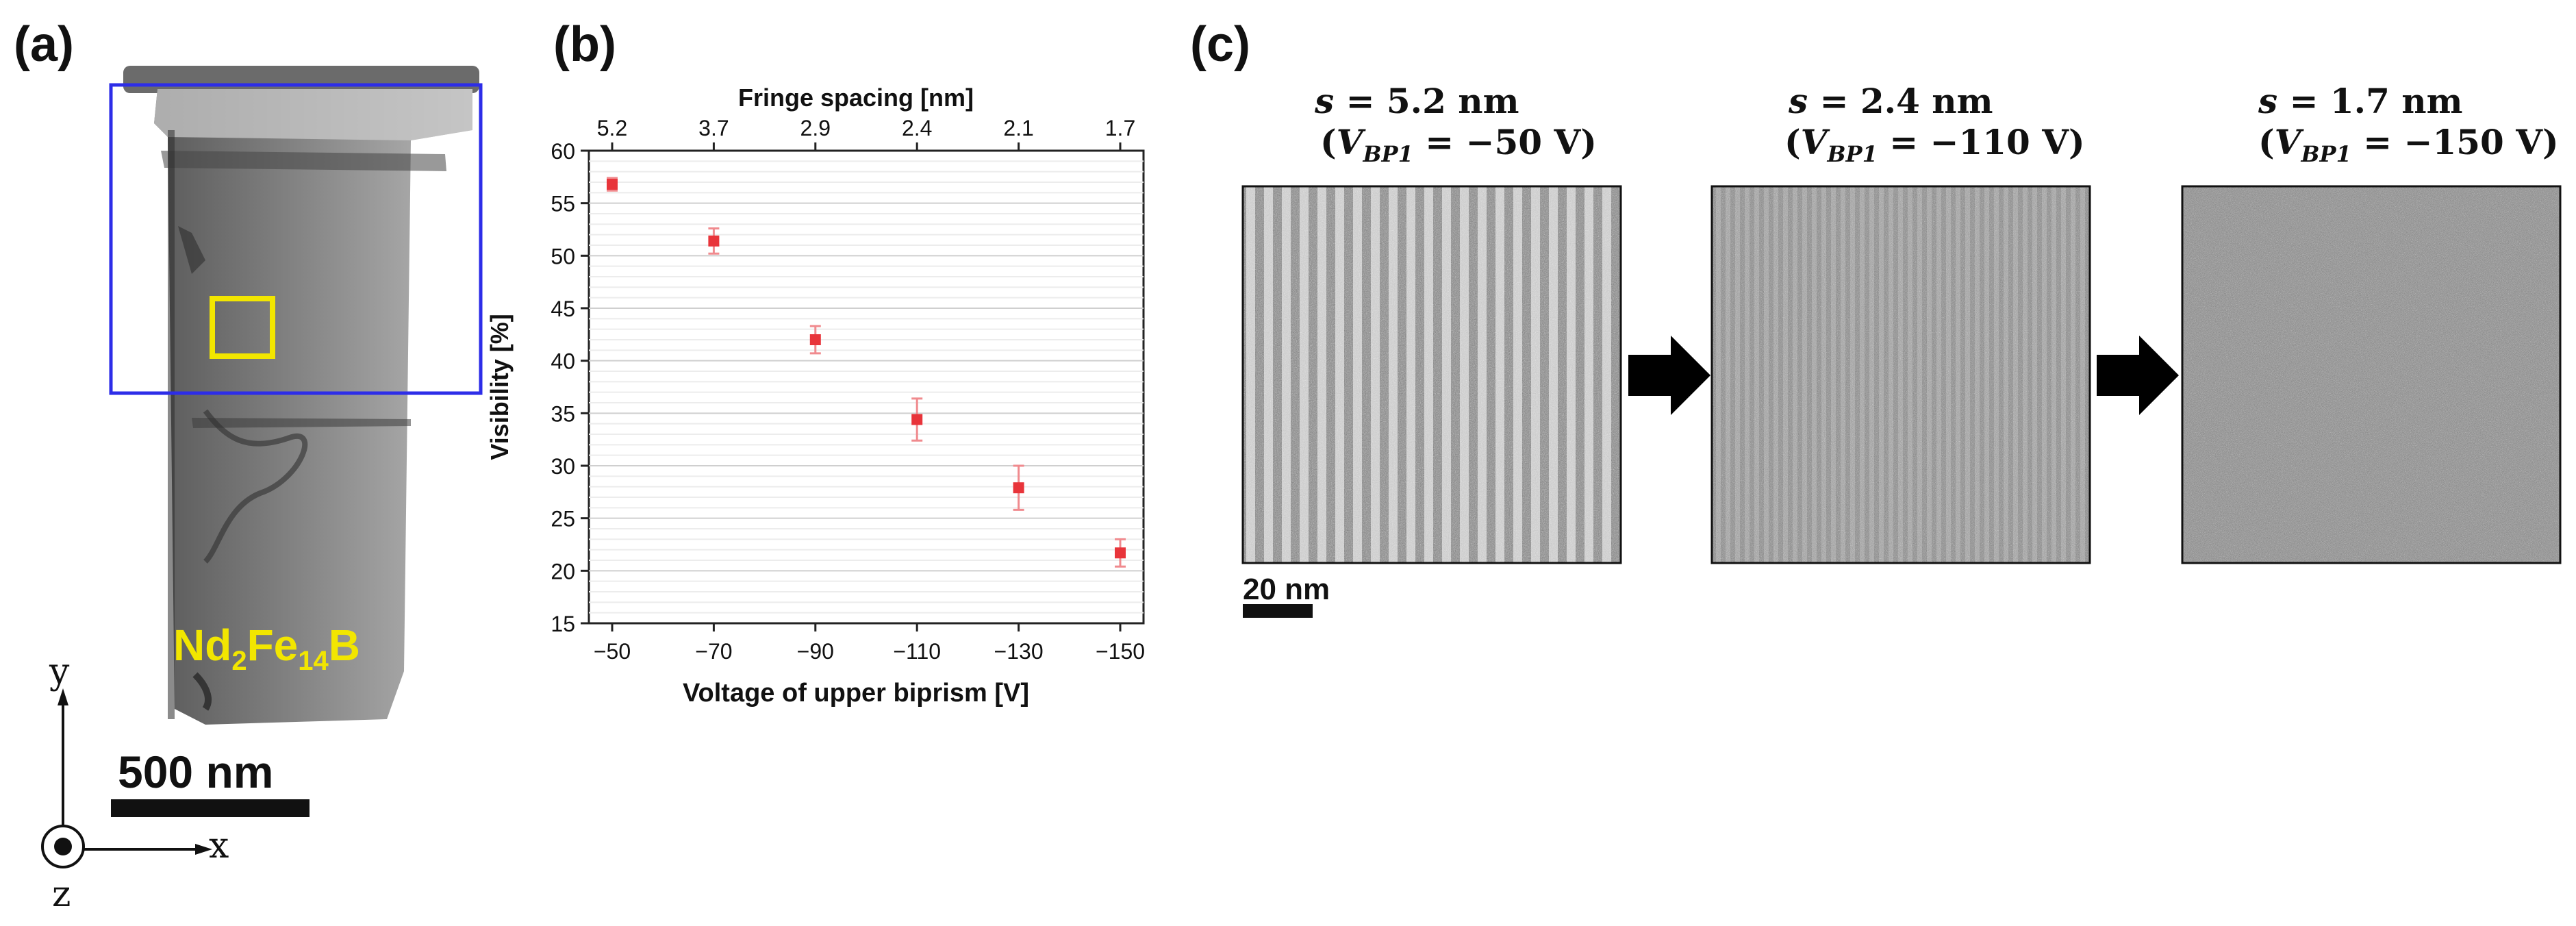  What do you see at coordinates (1278, 611) in the screenshot?
I see `scale-bar-c` at bounding box center [1278, 611].